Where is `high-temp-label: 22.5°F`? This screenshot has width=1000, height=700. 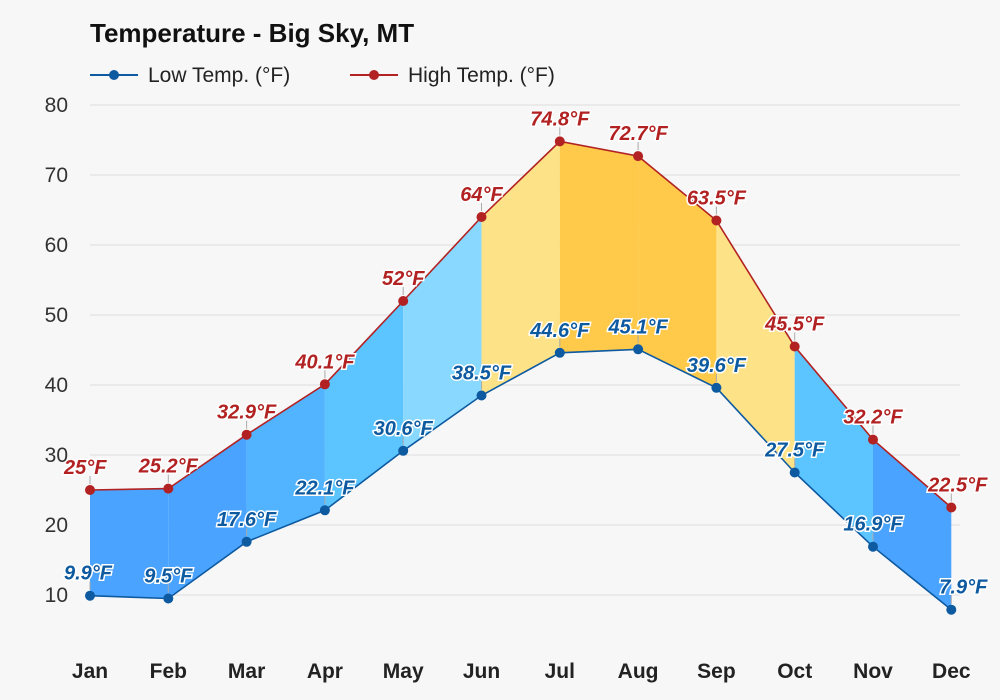
high-temp-label: 22.5°F is located at coordinates (957, 486).